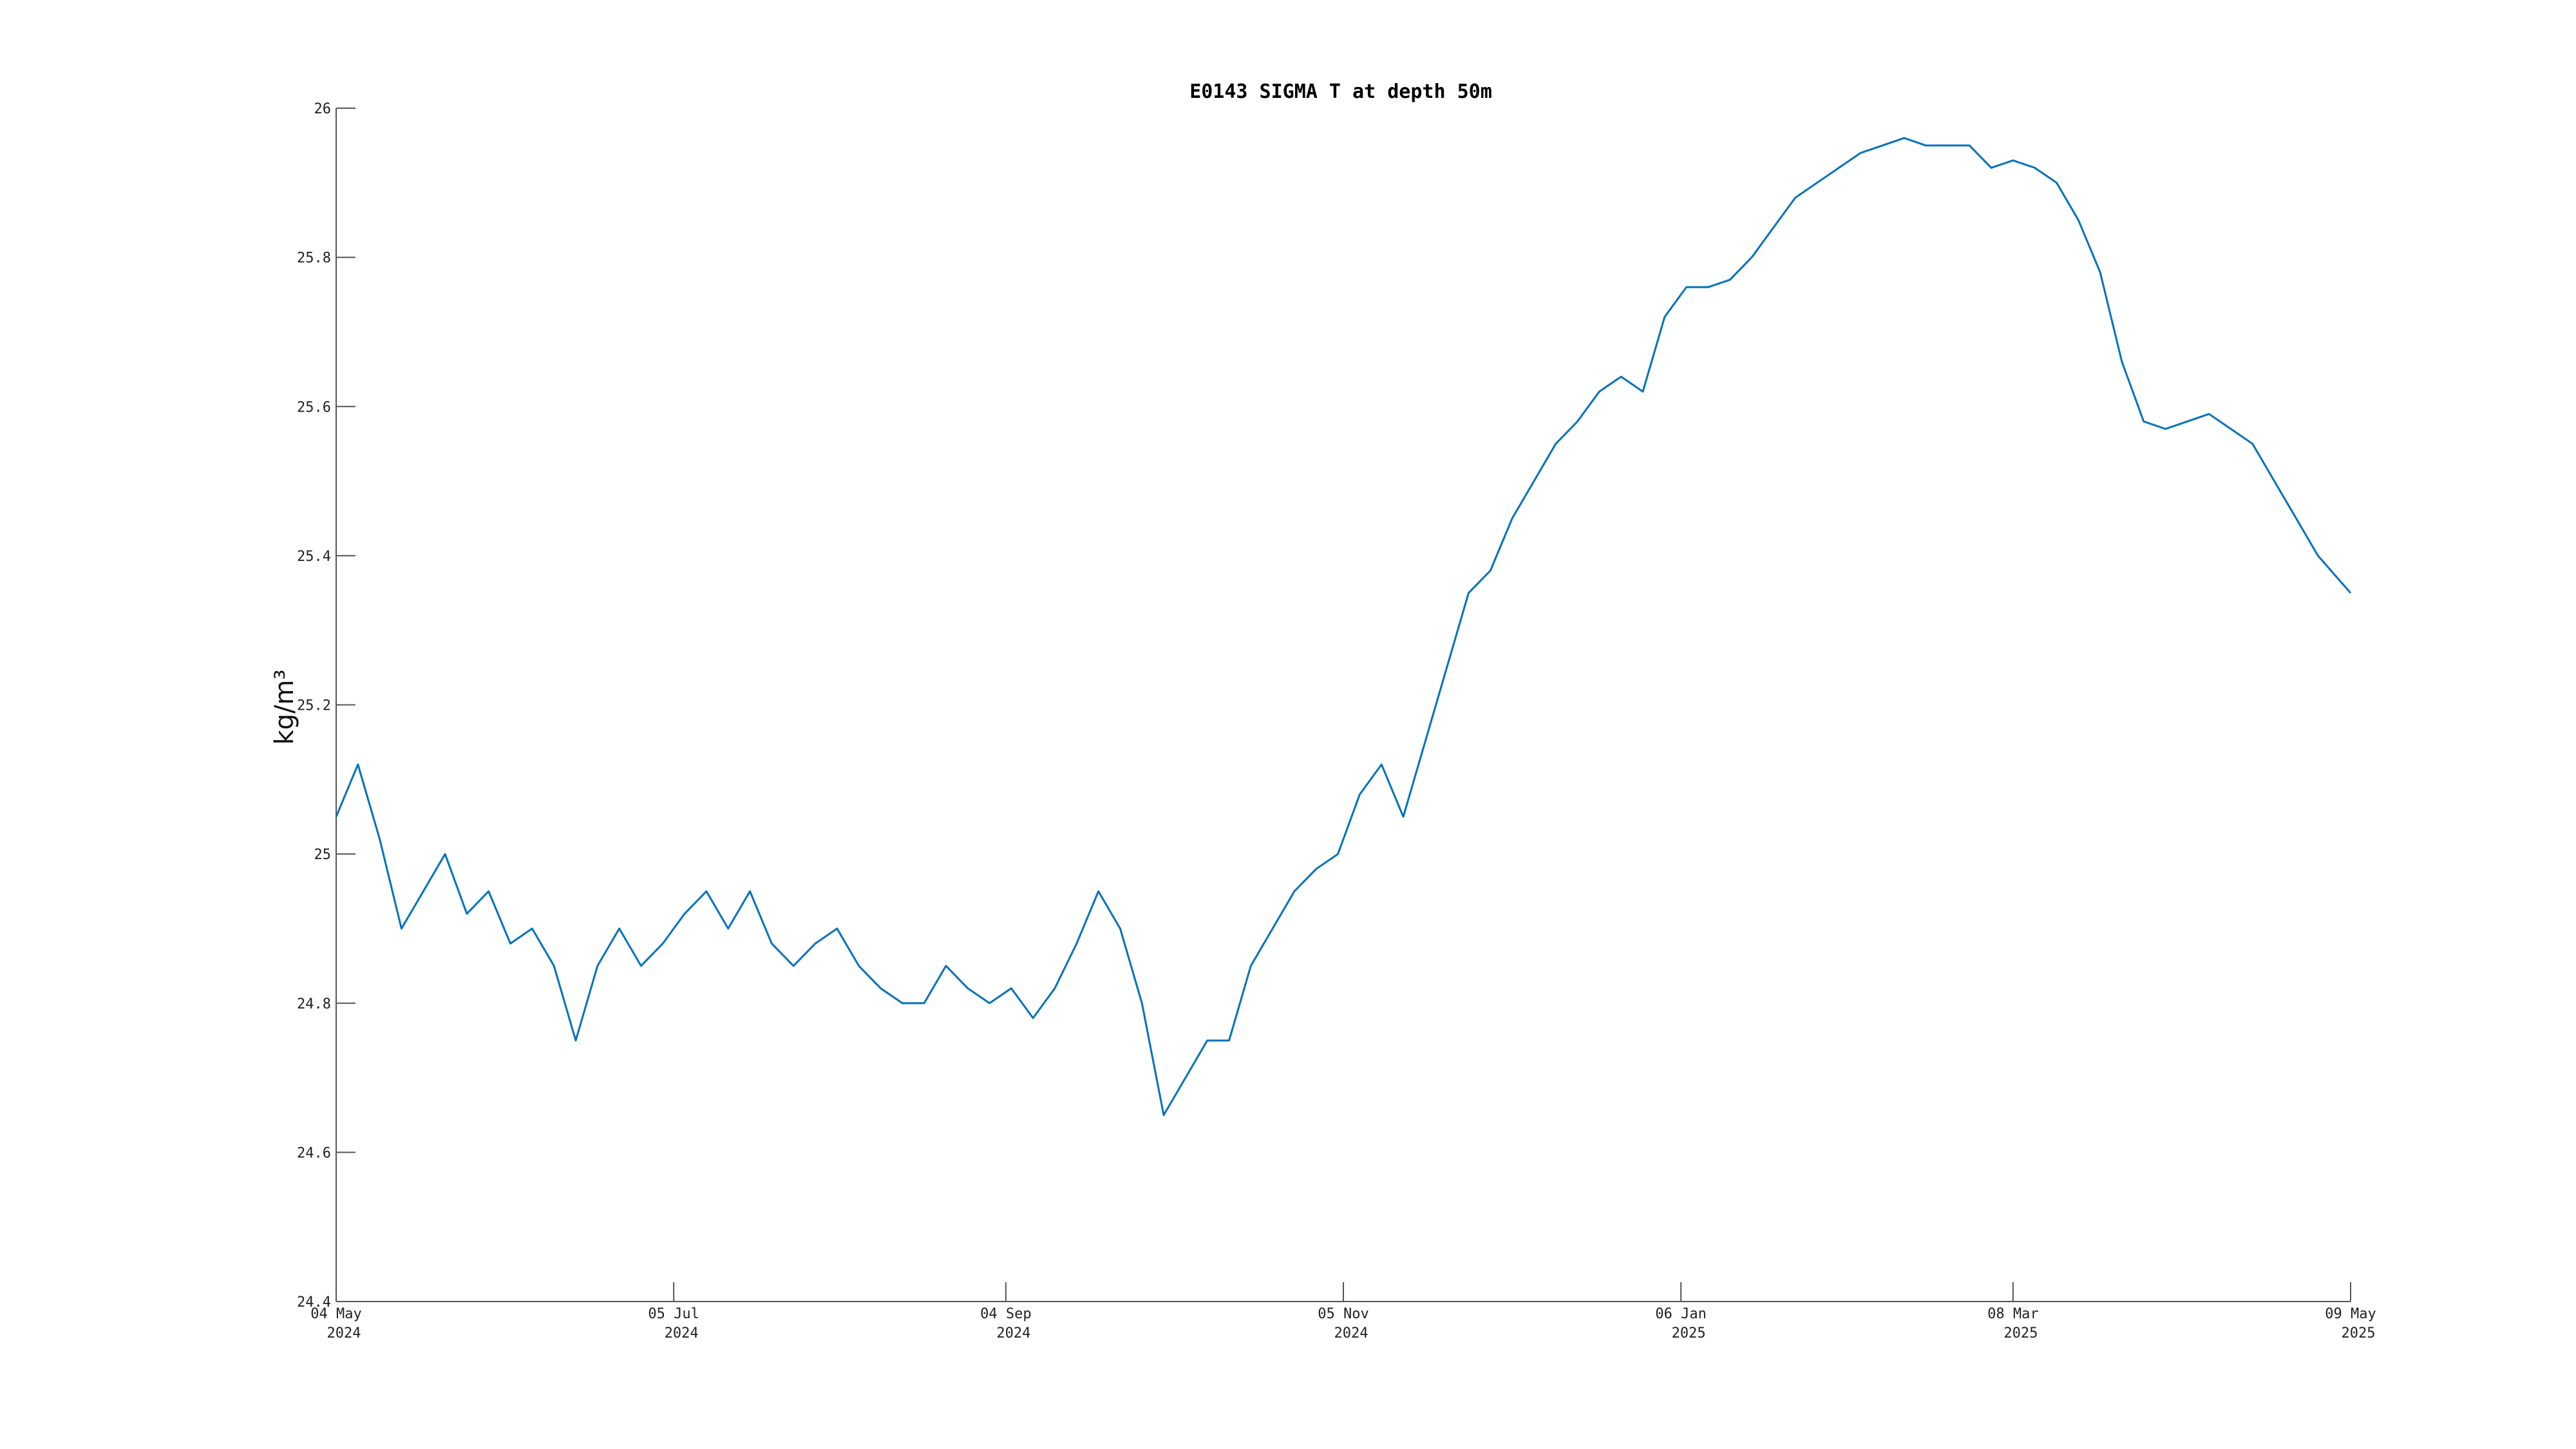 The height and width of the screenshot is (1449, 2576). I want to click on chart-title: E0143 SIGMA T at depth 50m, so click(1341, 92).